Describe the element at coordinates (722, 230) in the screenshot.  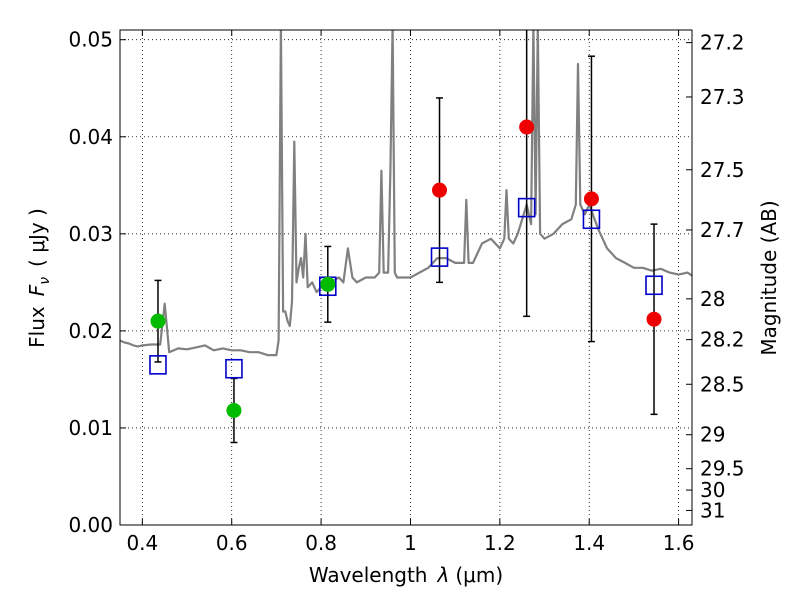
I see `magnitude-tick-label: 27.7` at that location.